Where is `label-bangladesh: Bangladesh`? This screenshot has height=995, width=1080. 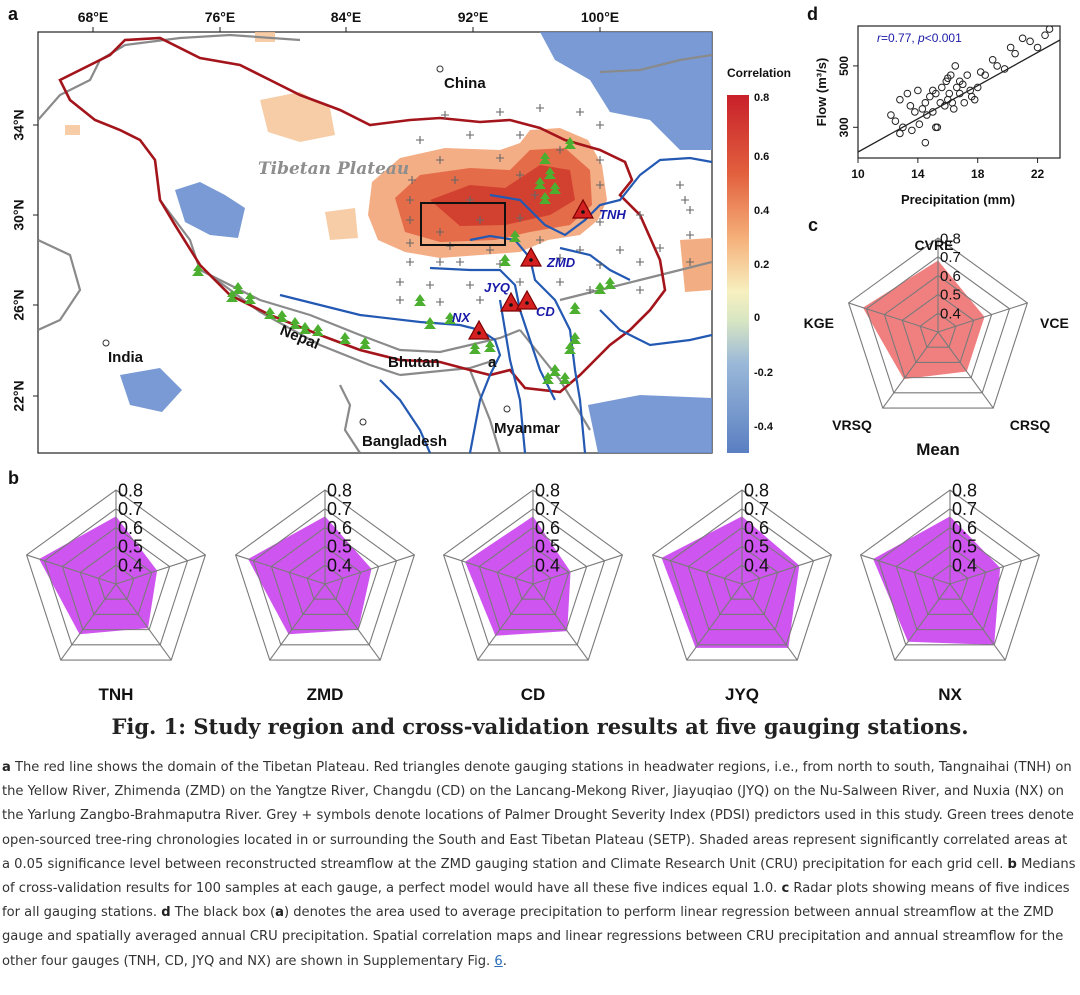 label-bangladesh: Bangladesh is located at coordinates (404, 441).